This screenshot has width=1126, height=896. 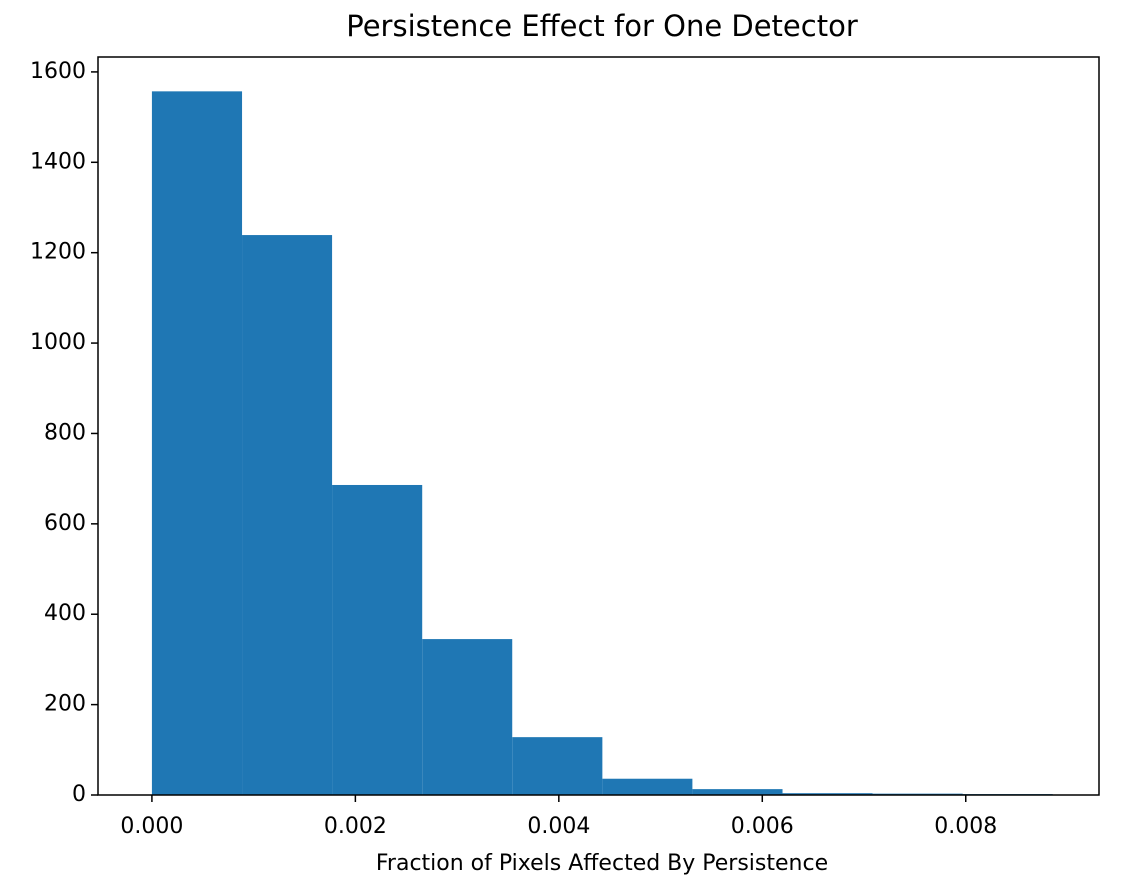 What do you see at coordinates (965, 826) in the screenshot?
I see `x-tick-label: 0.008` at bounding box center [965, 826].